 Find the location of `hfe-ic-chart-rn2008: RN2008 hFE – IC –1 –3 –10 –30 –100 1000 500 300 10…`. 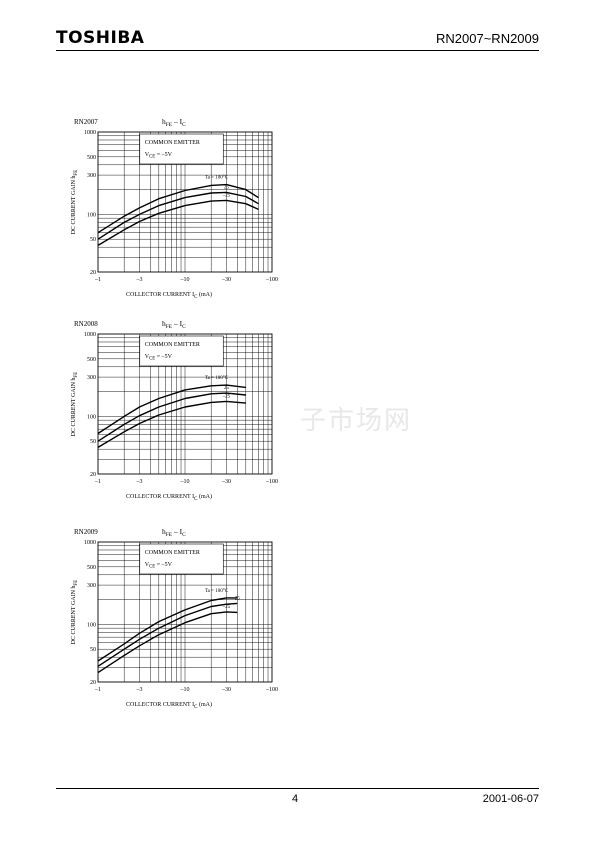

hfe-ic-chart-rn2008: RN2008 hFE – IC –1 –3 –10 –30 –100 1000 500 300 10… is located at coordinates (174, 410).